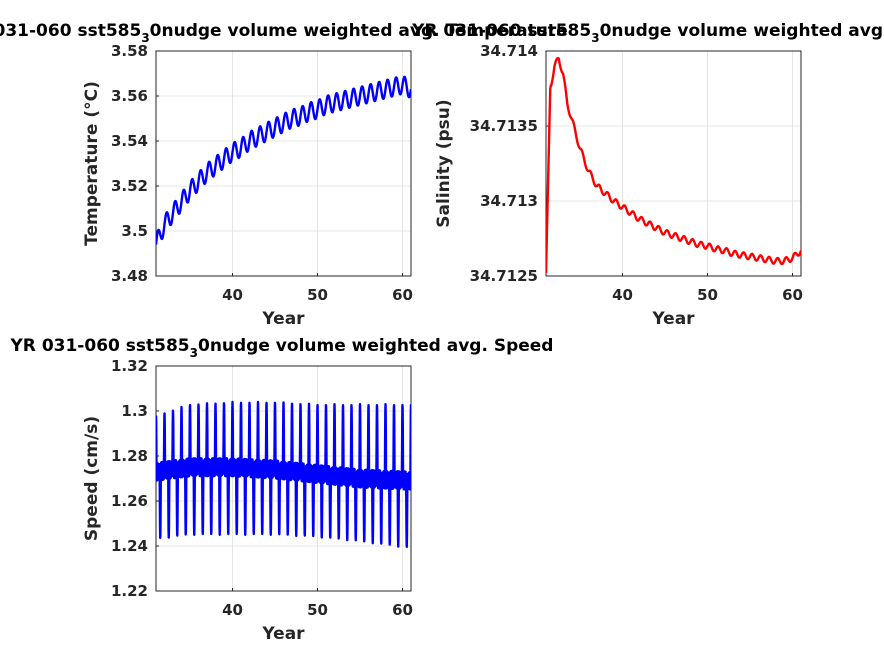  What do you see at coordinates (129, 591) in the screenshot?
I see `y-tick-label: 1.22` at bounding box center [129, 591].